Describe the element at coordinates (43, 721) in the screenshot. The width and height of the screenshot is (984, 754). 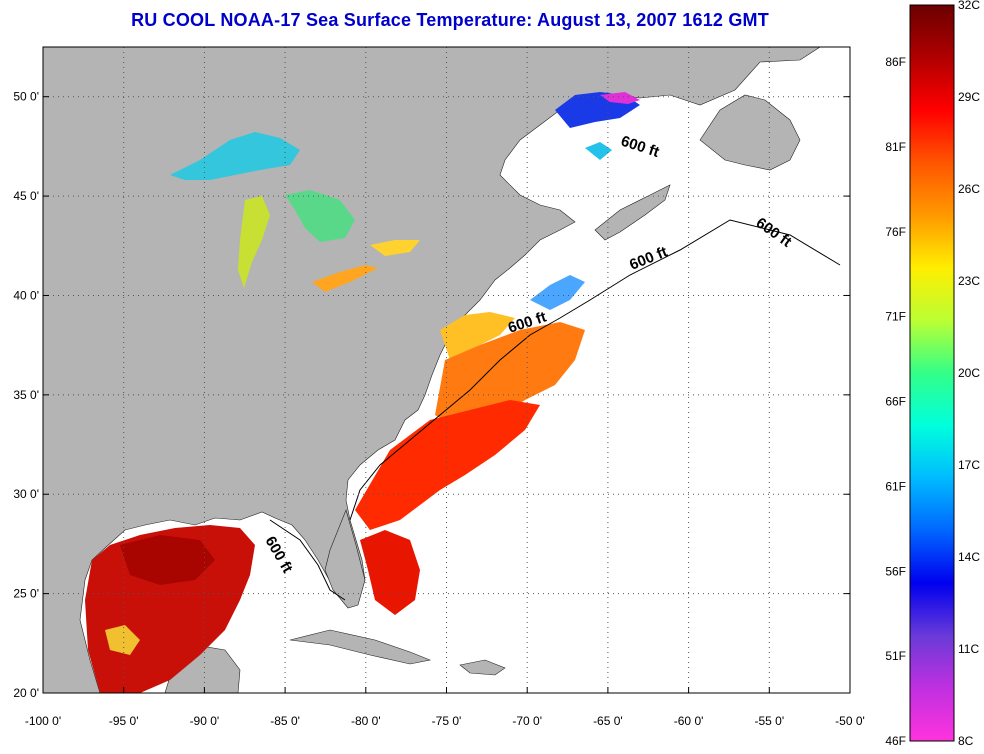
I see `lon-tick-label: -100 0'` at that location.